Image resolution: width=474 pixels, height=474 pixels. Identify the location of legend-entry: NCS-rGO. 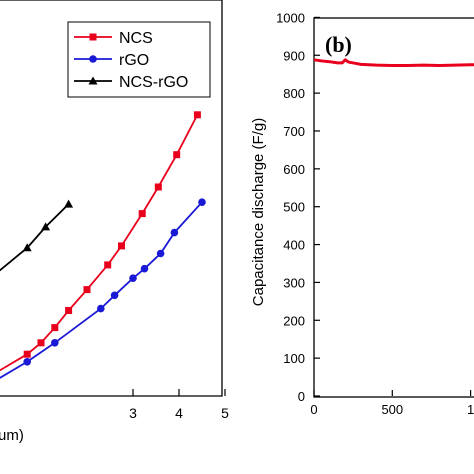
(131, 82).